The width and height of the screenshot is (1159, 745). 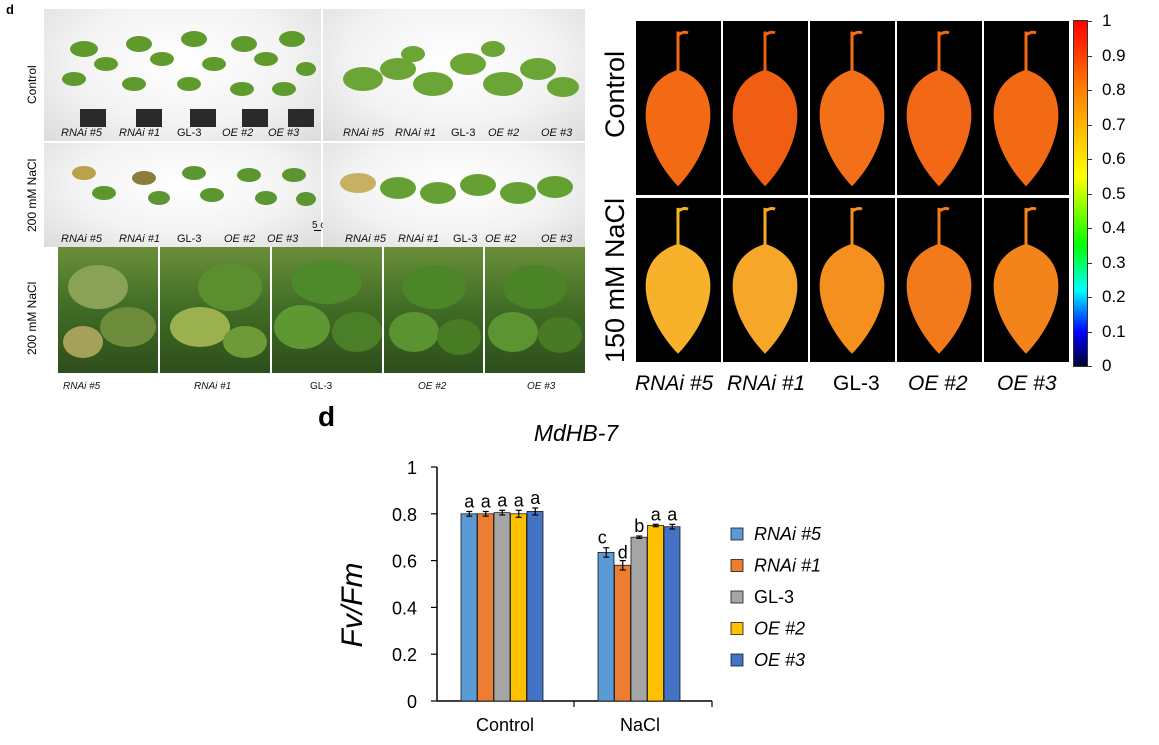 I want to click on y-tick-label: 0.4, so click(x=404, y=608).